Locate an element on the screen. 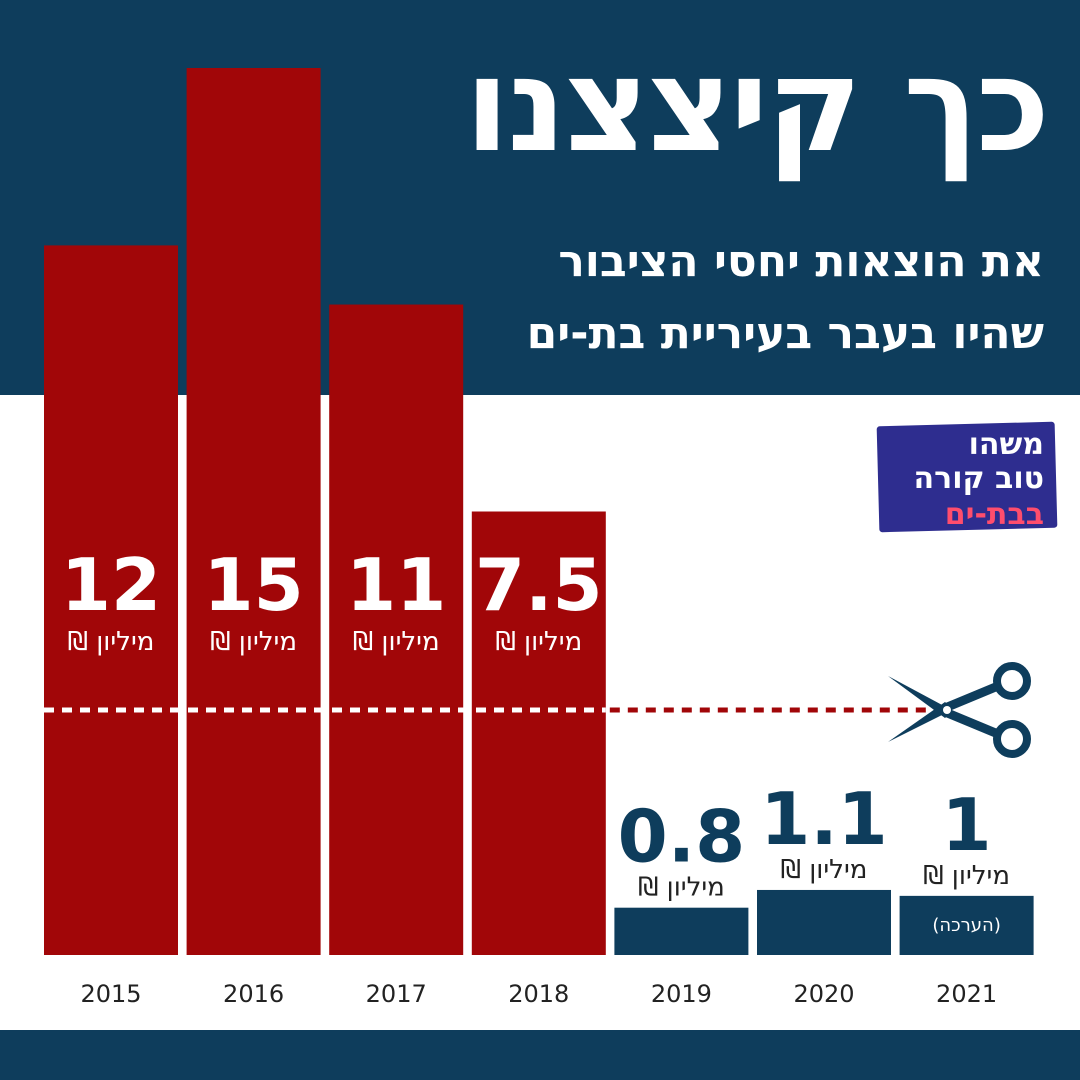  value-label-2018: 7.5 is located at coordinates (539, 585).